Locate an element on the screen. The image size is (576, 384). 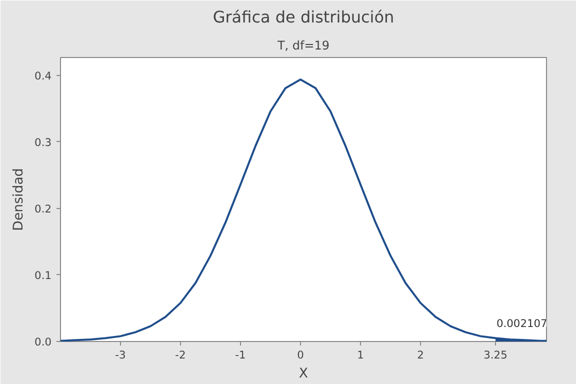
x-tick-label: 2 is located at coordinates (420, 355).